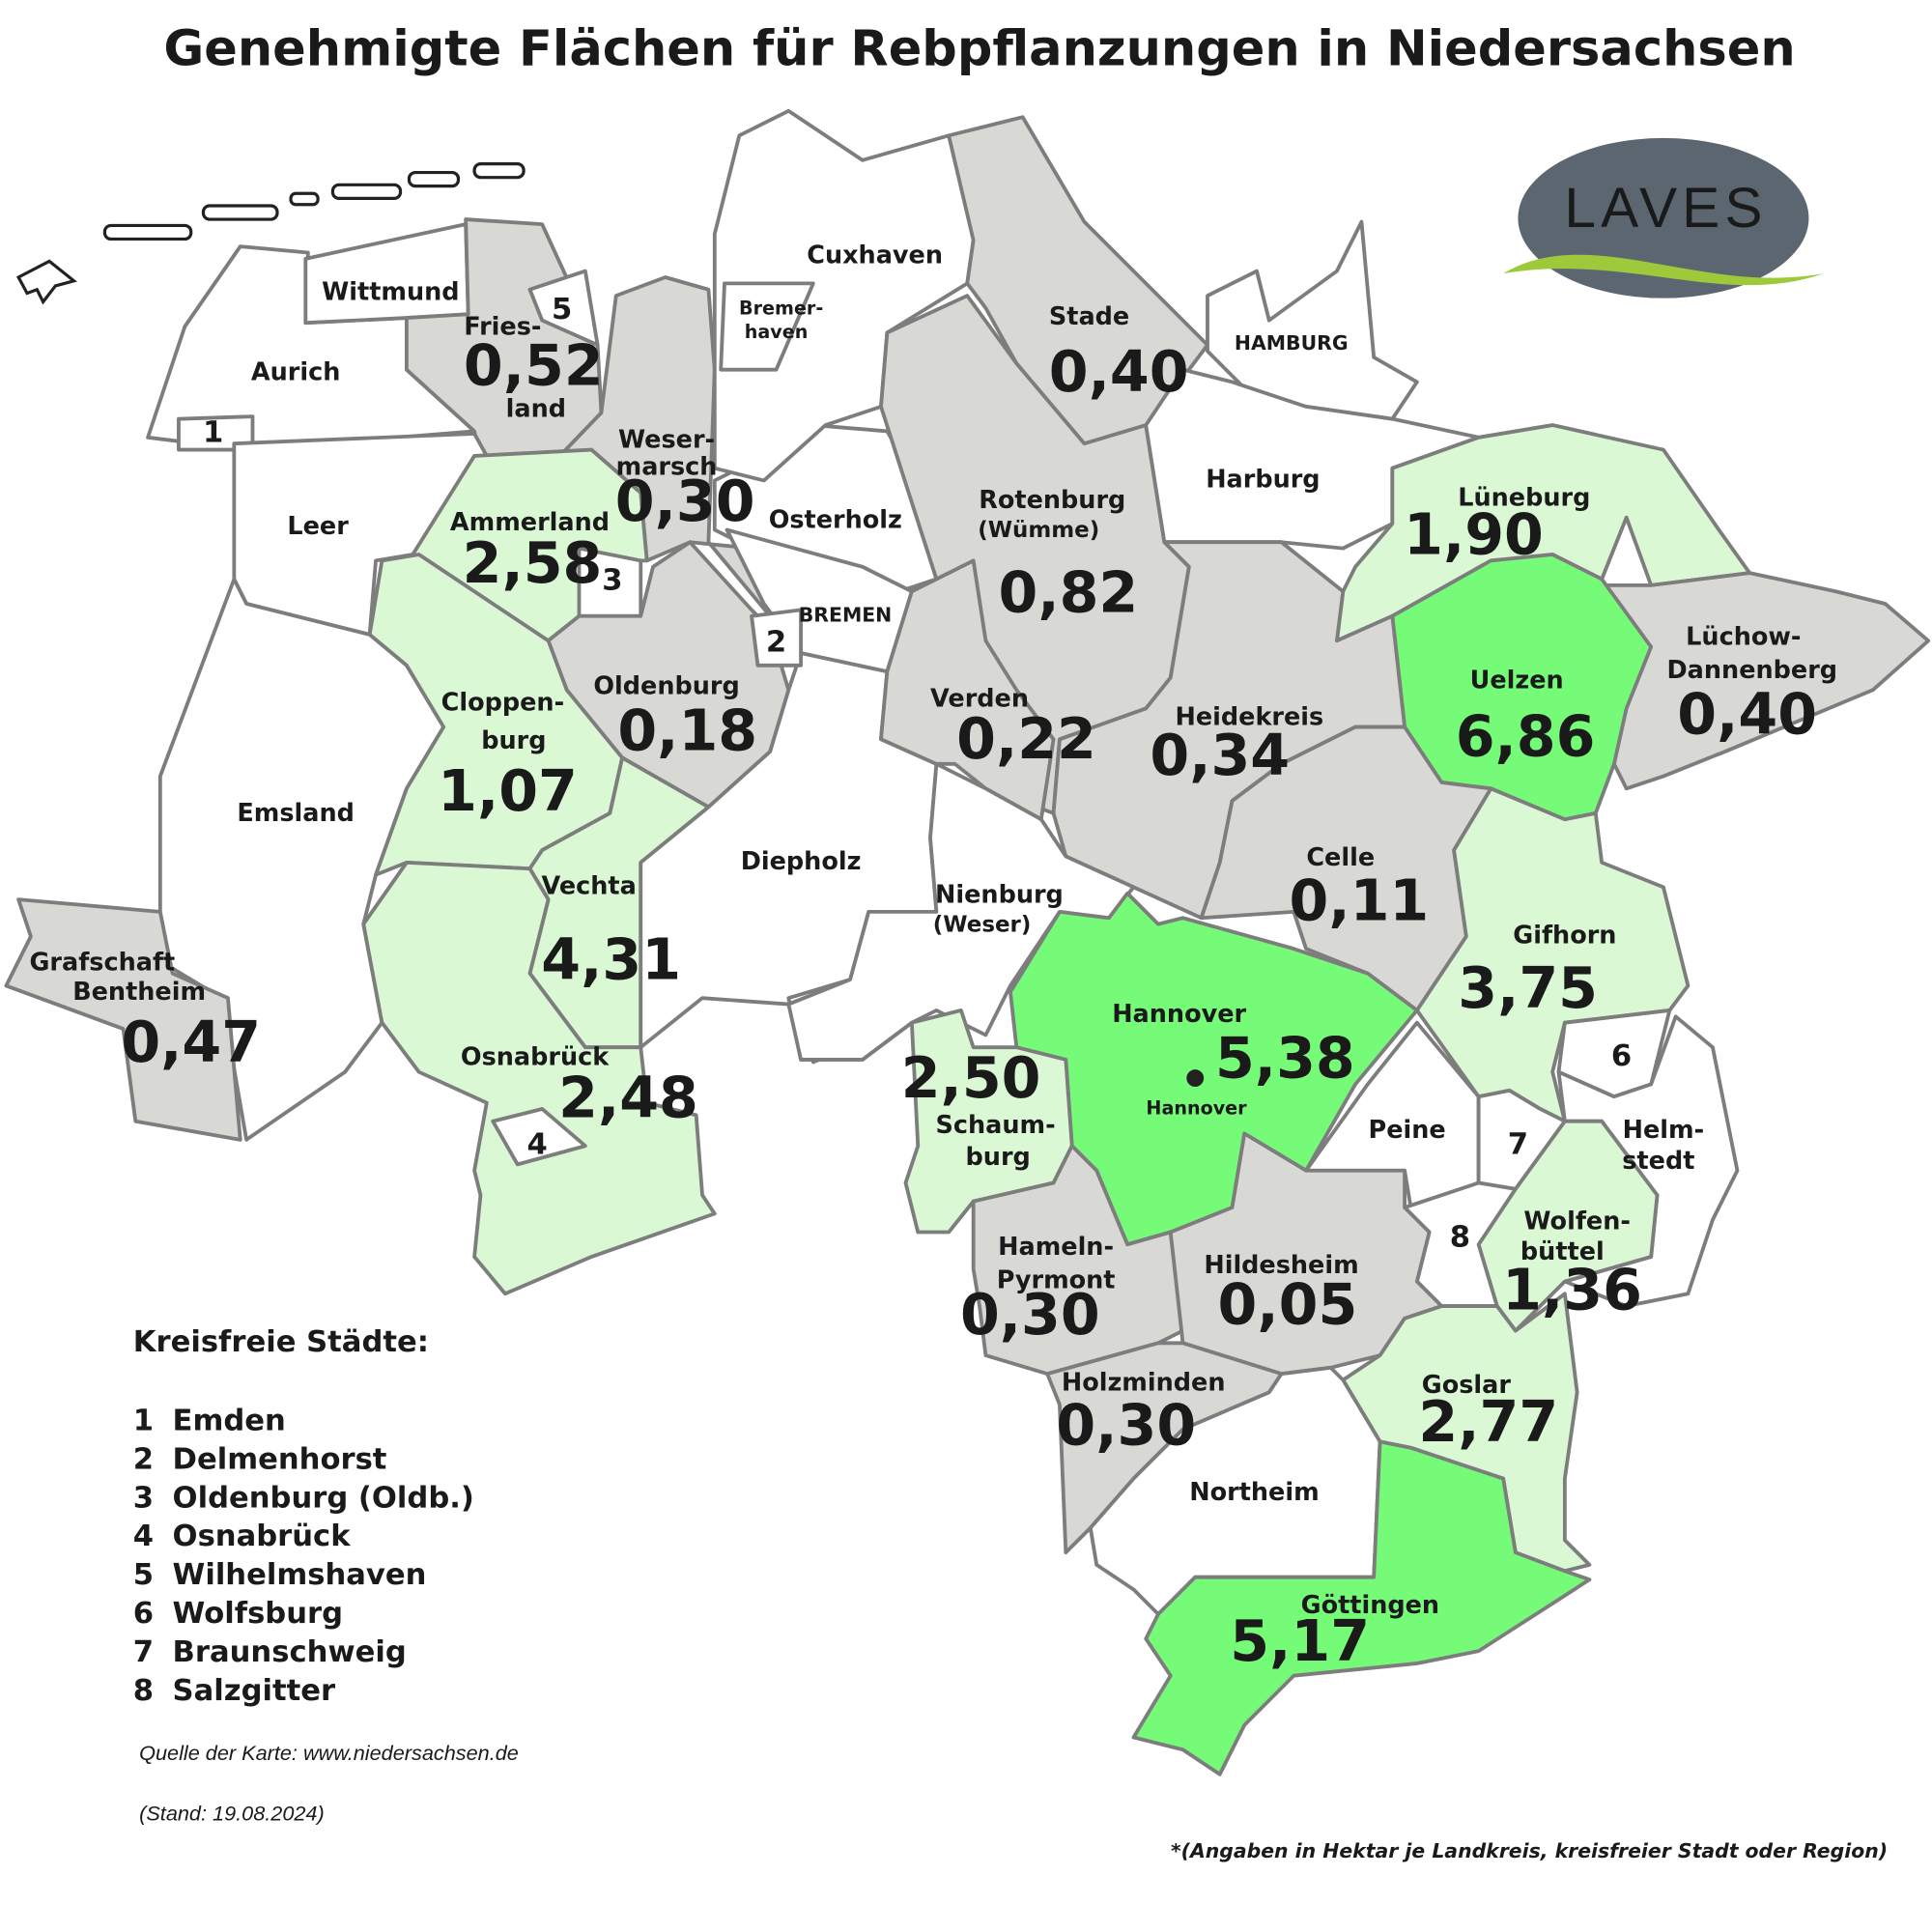 This screenshot has width=1932, height=1932. Describe the element at coordinates (1052, 500) in the screenshot. I see `region-name: Rotenburg` at that location.